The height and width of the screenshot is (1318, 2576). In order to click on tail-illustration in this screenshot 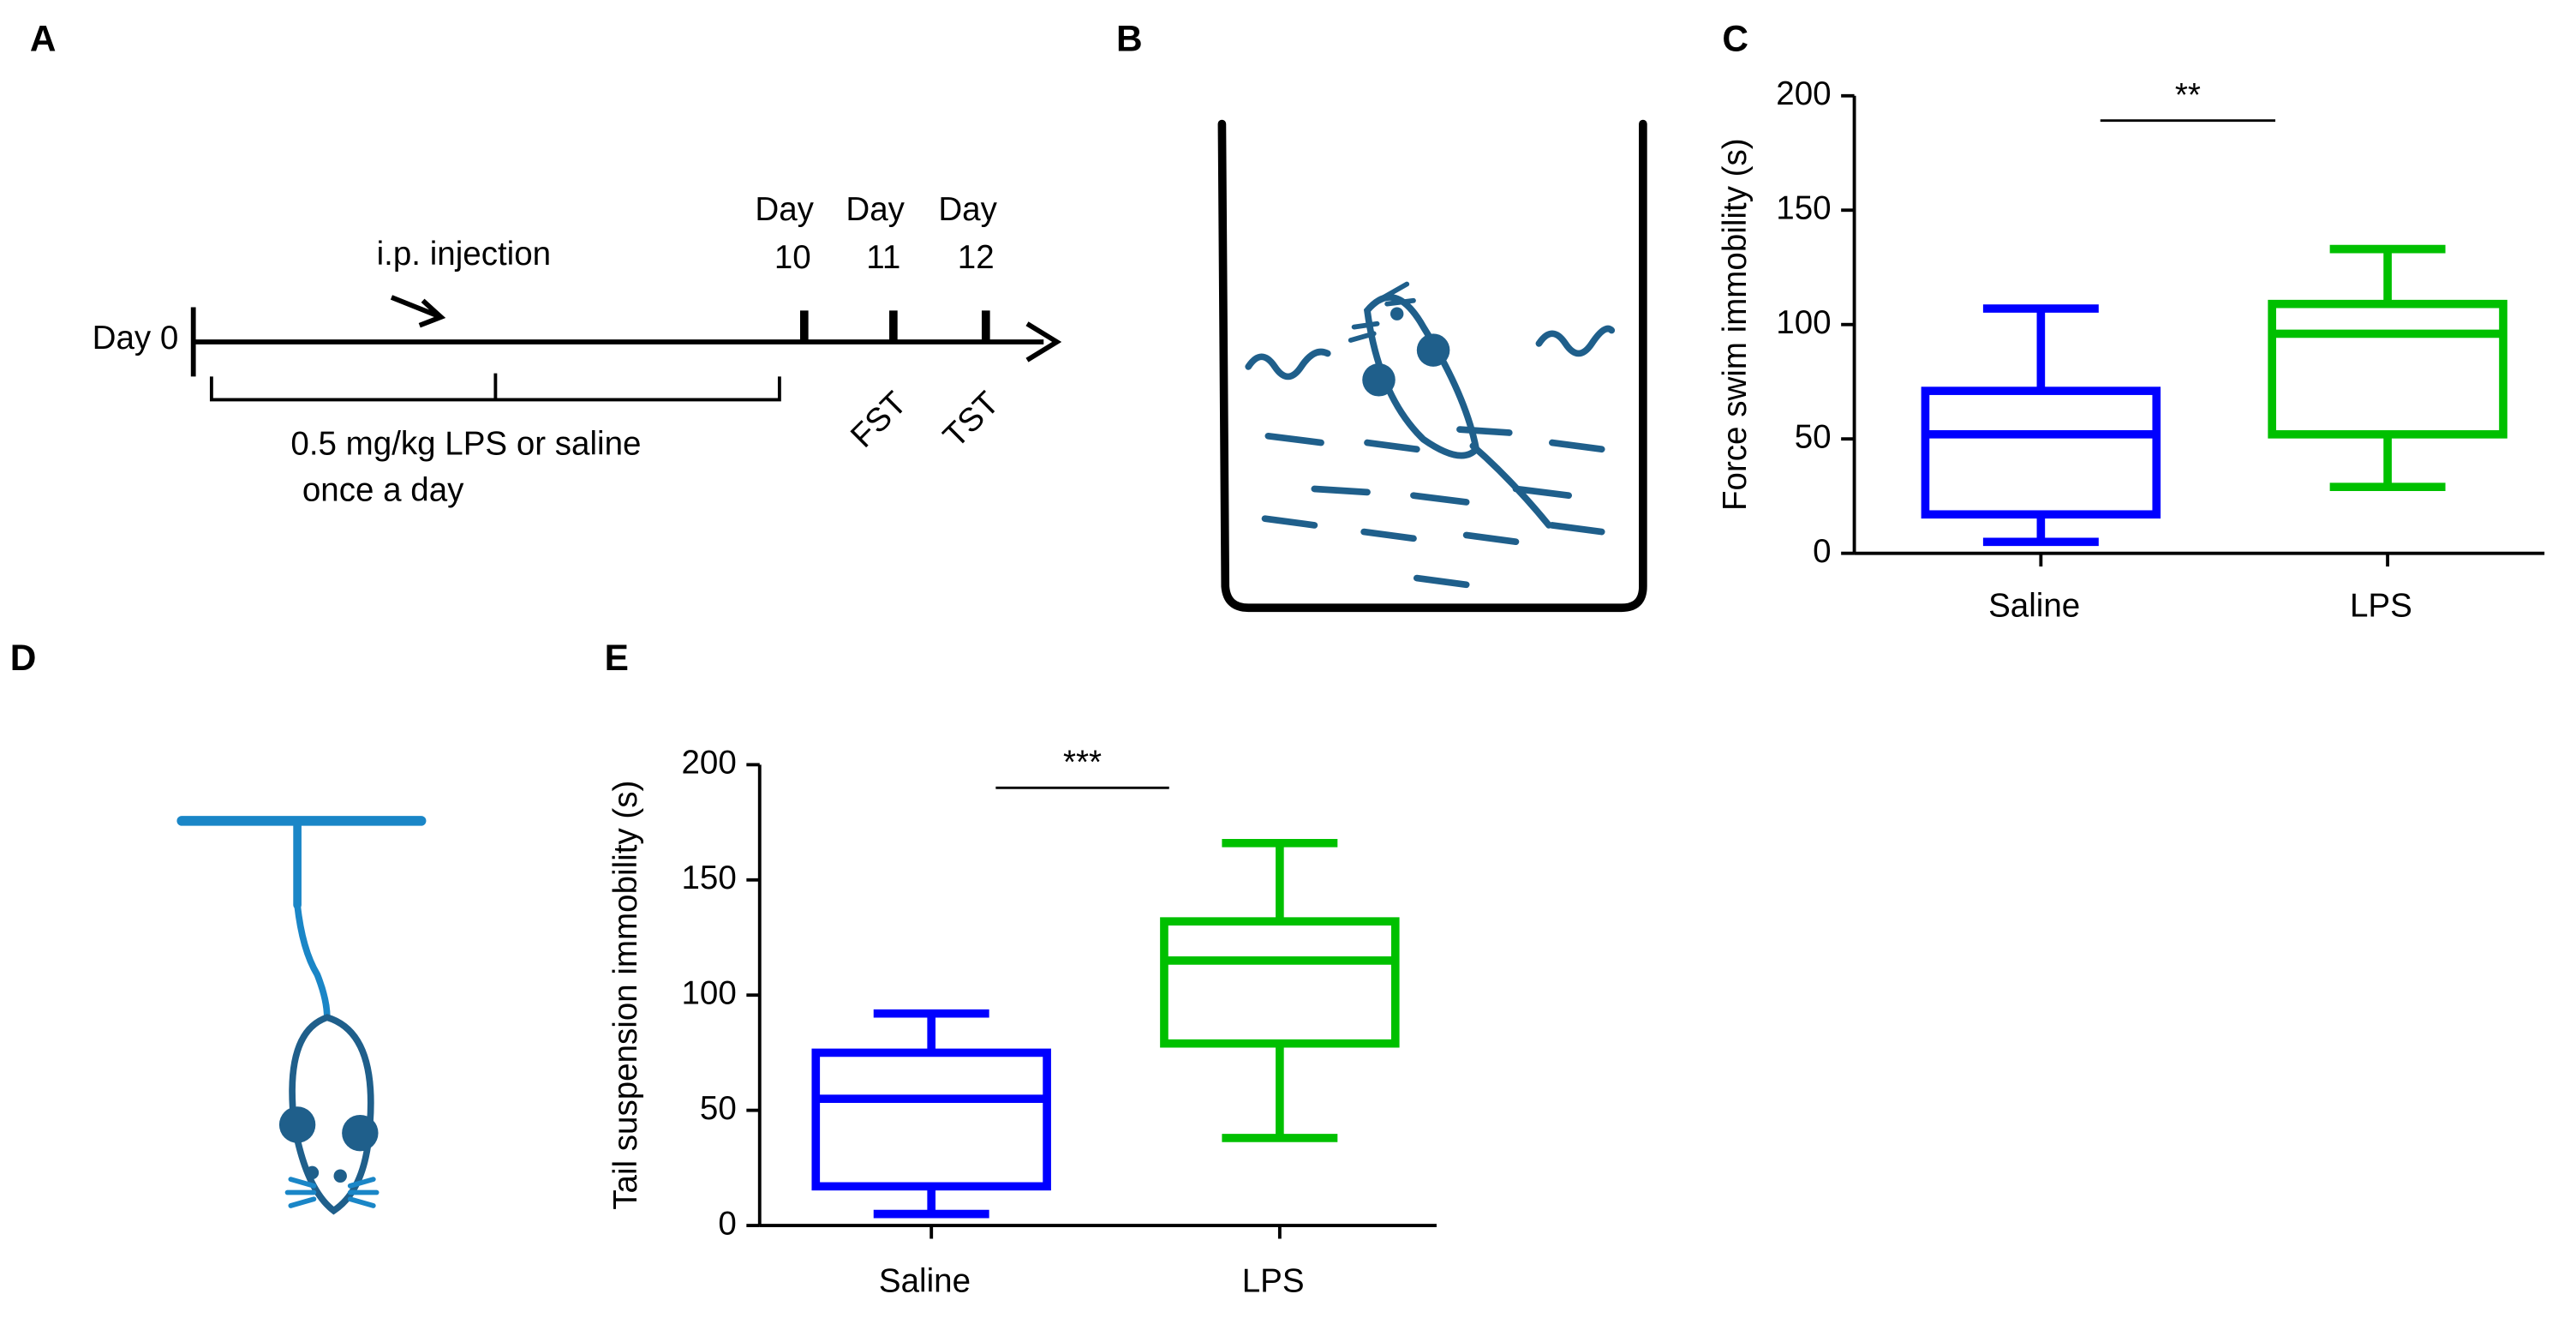, I will do `click(302, 1015)`.